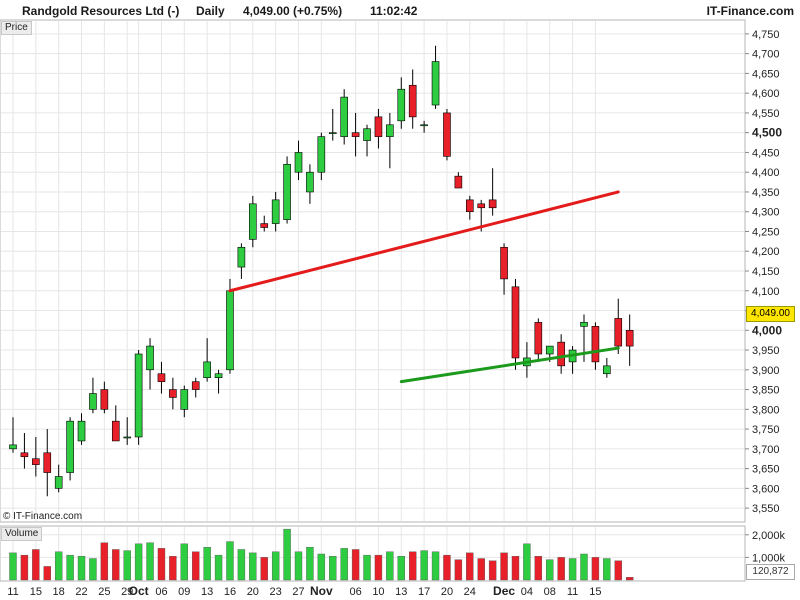 Image resolution: width=800 pixels, height=600 pixels. Describe the element at coordinates (766, 35) in the screenshot. I see `price-tick-label: 4,750` at that location.